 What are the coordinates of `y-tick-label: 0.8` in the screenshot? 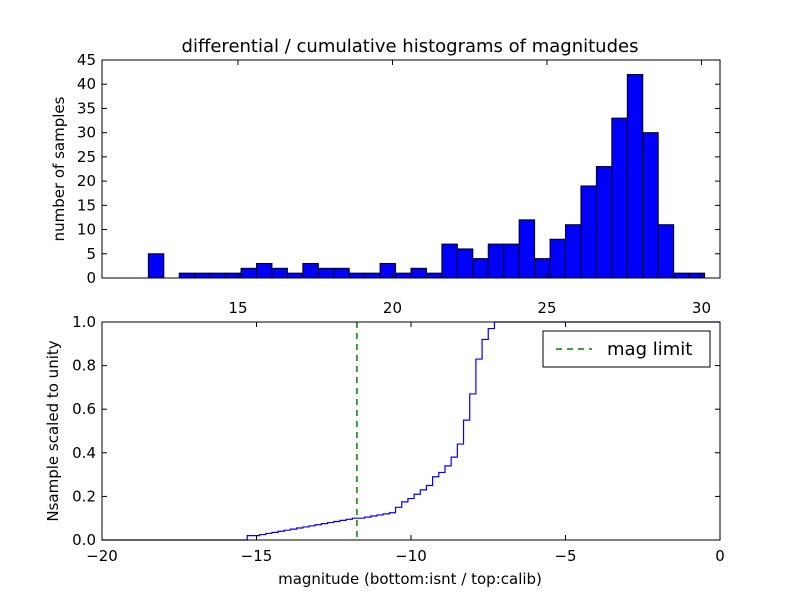 It's located at (84, 366).